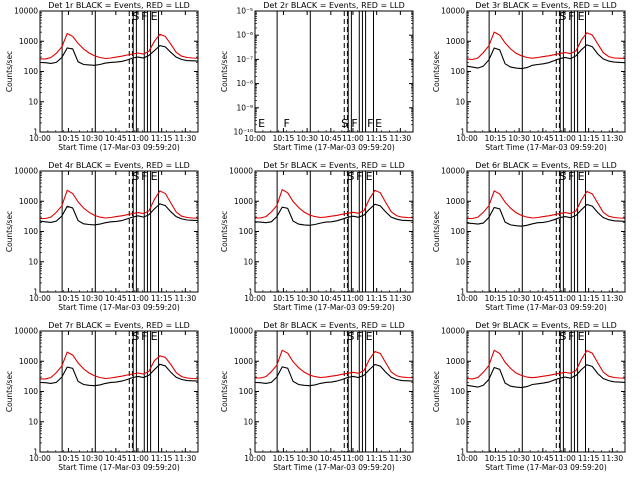  I want to click on panel-title: Det 8r BLACK = Events, RED = LLD, so click(334, 325).